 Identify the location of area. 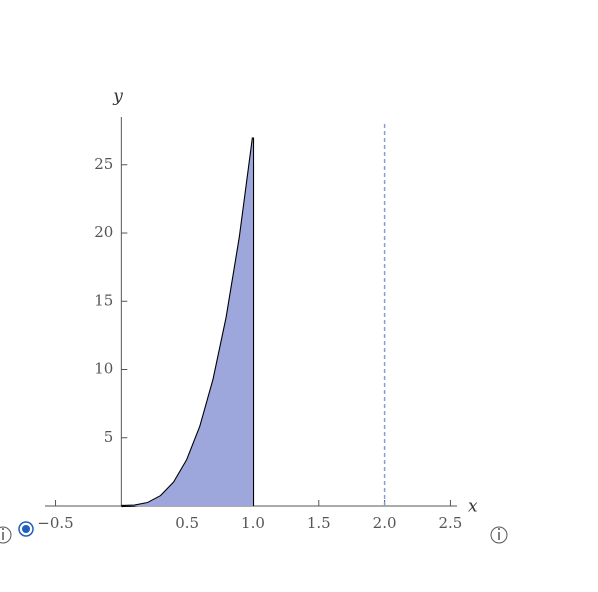
(187, 321).